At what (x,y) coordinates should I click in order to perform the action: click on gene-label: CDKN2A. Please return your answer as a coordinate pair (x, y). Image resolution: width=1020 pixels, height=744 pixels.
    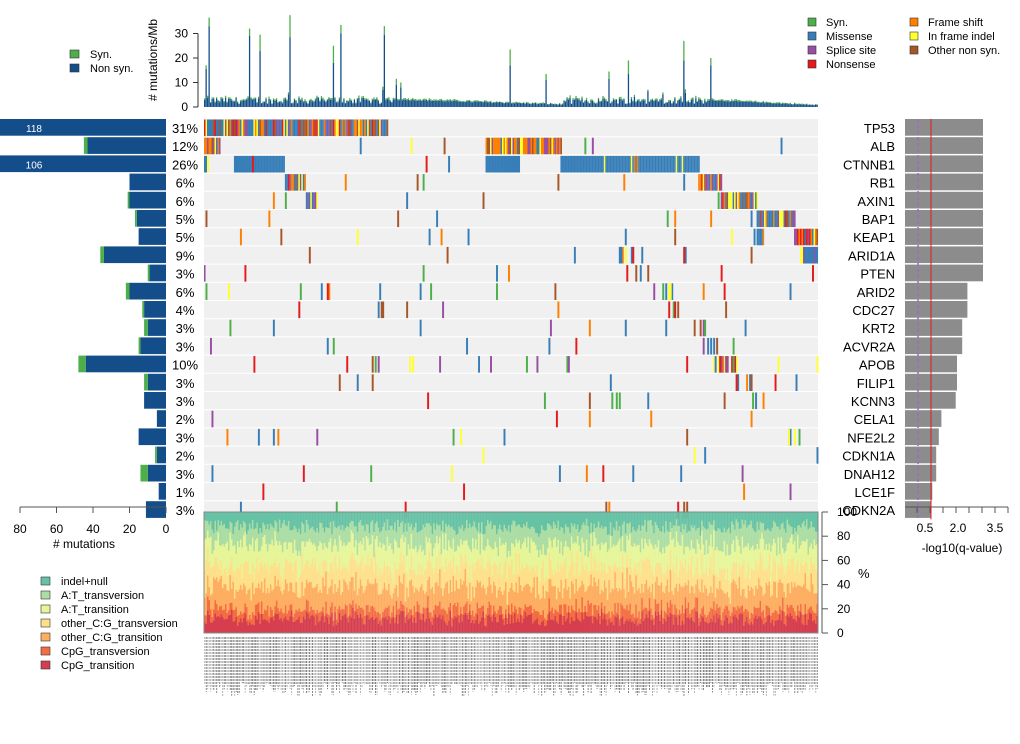
    Looking at the image, I should click on (868, 510).